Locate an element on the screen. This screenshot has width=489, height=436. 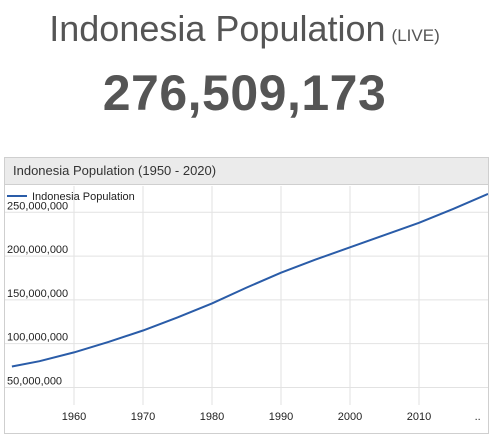
live-label: (LIVE) is located at coordinates (415, 35).